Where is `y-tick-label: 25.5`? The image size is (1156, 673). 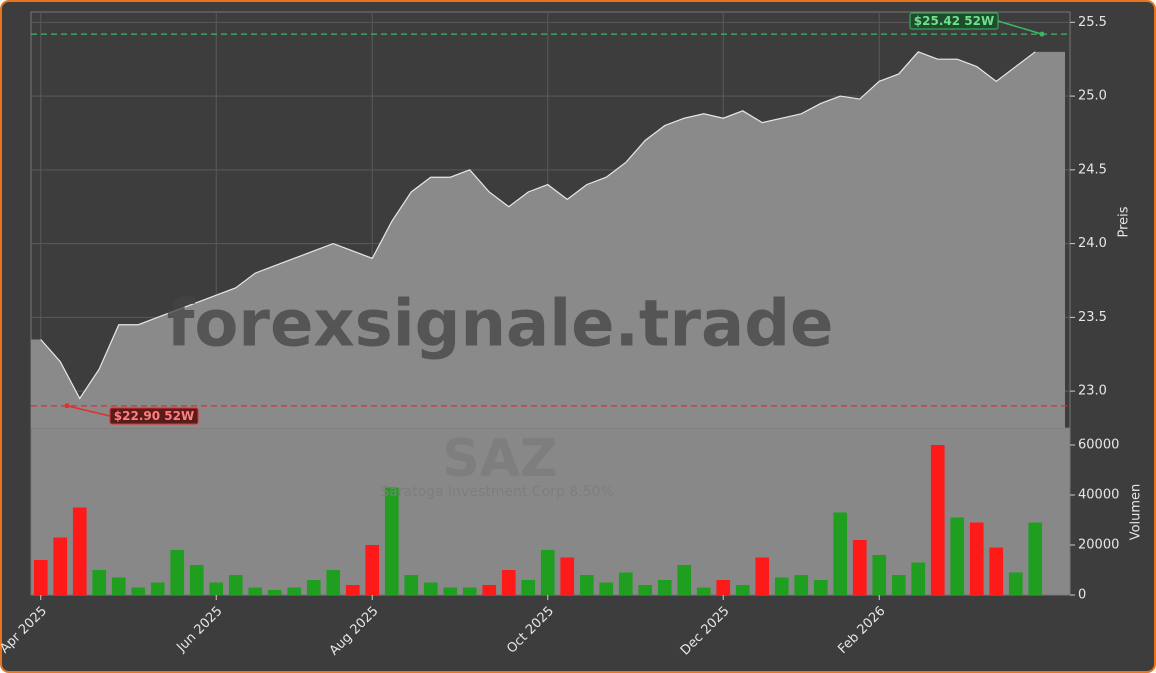
y-tick-label: 25.5 is located at coordinates (1092, 22).